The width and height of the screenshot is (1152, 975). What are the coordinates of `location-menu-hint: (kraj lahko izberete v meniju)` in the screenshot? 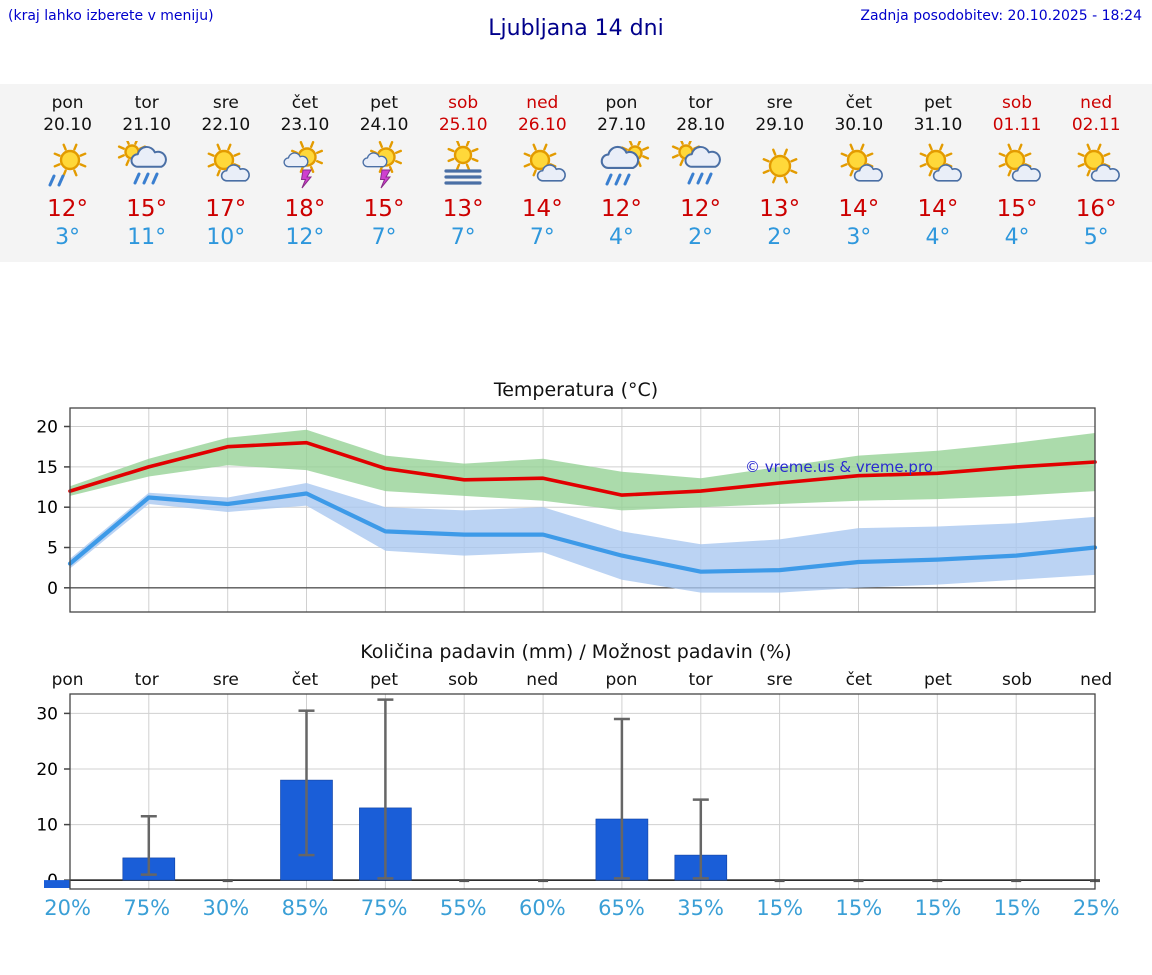 It's located at (111, 16).